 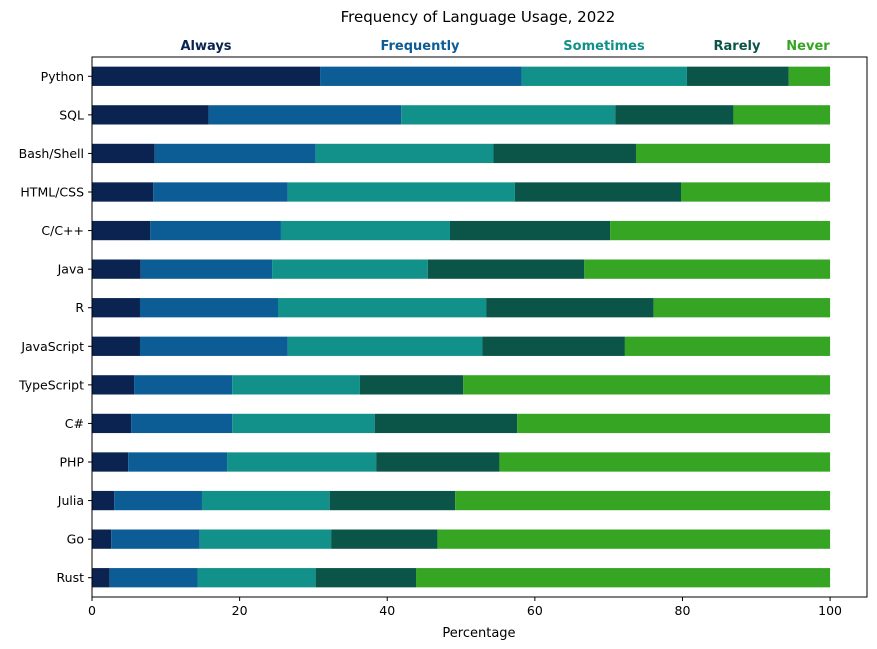 What do you see at coordinates (62, 230) in the screenshot?
I see `y-tick-label: C/C++` at bounding box center [62, 230].